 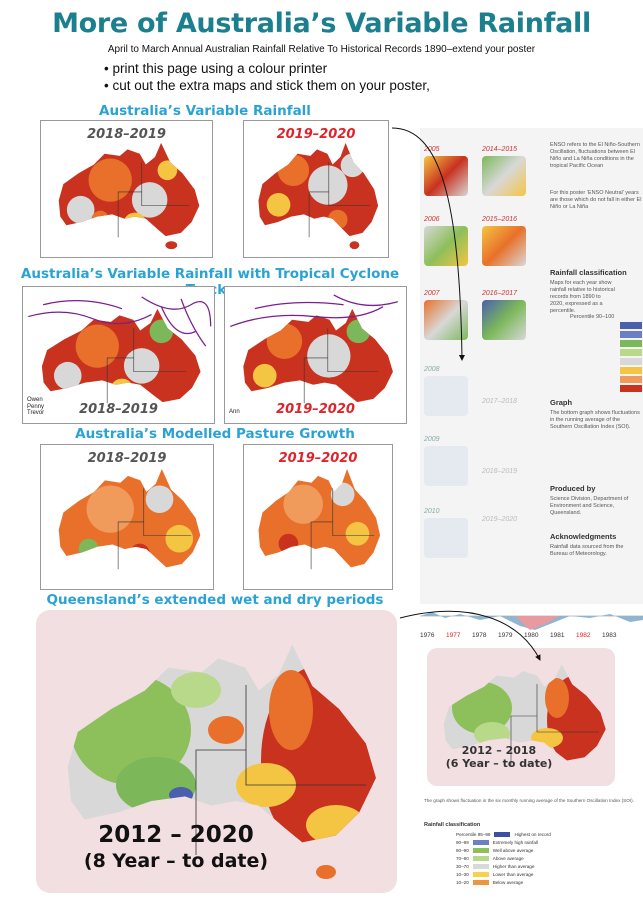 What do you see at coordinates (432, 369) in the screenshot?
I see `year-label: 2008` at bounding box center [432, 369].